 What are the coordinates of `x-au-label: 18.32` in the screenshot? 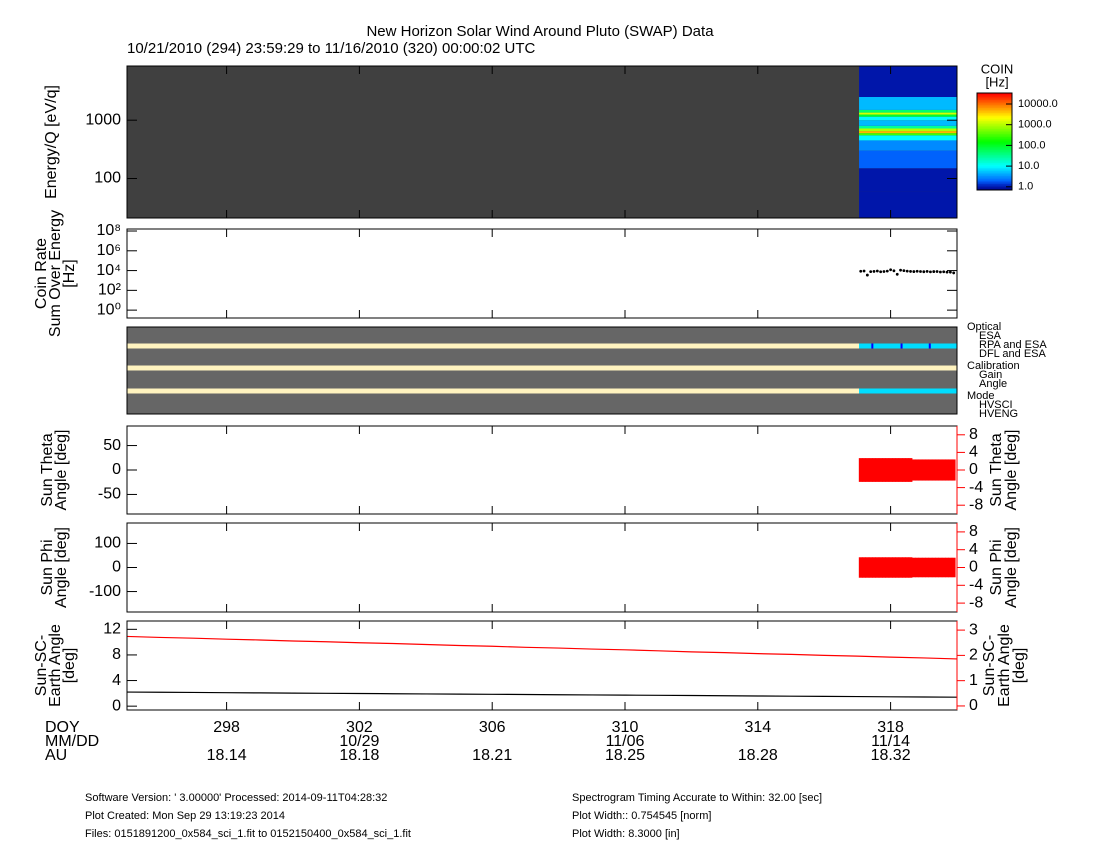 It's located at (891, 755).